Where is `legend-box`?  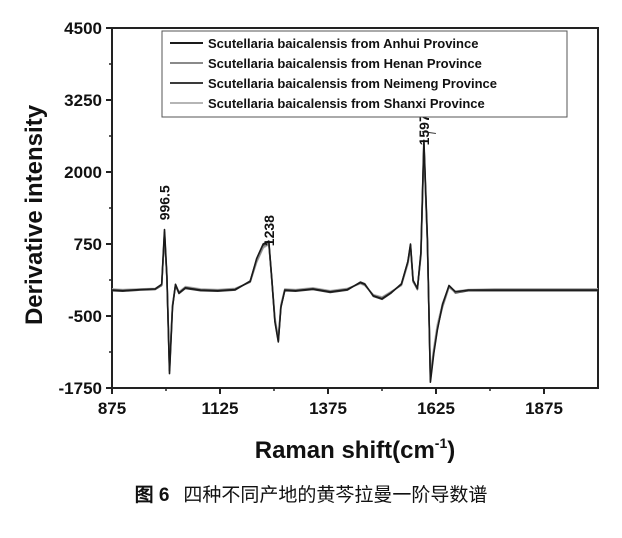
legend-box is located at coordinates (364, 74).